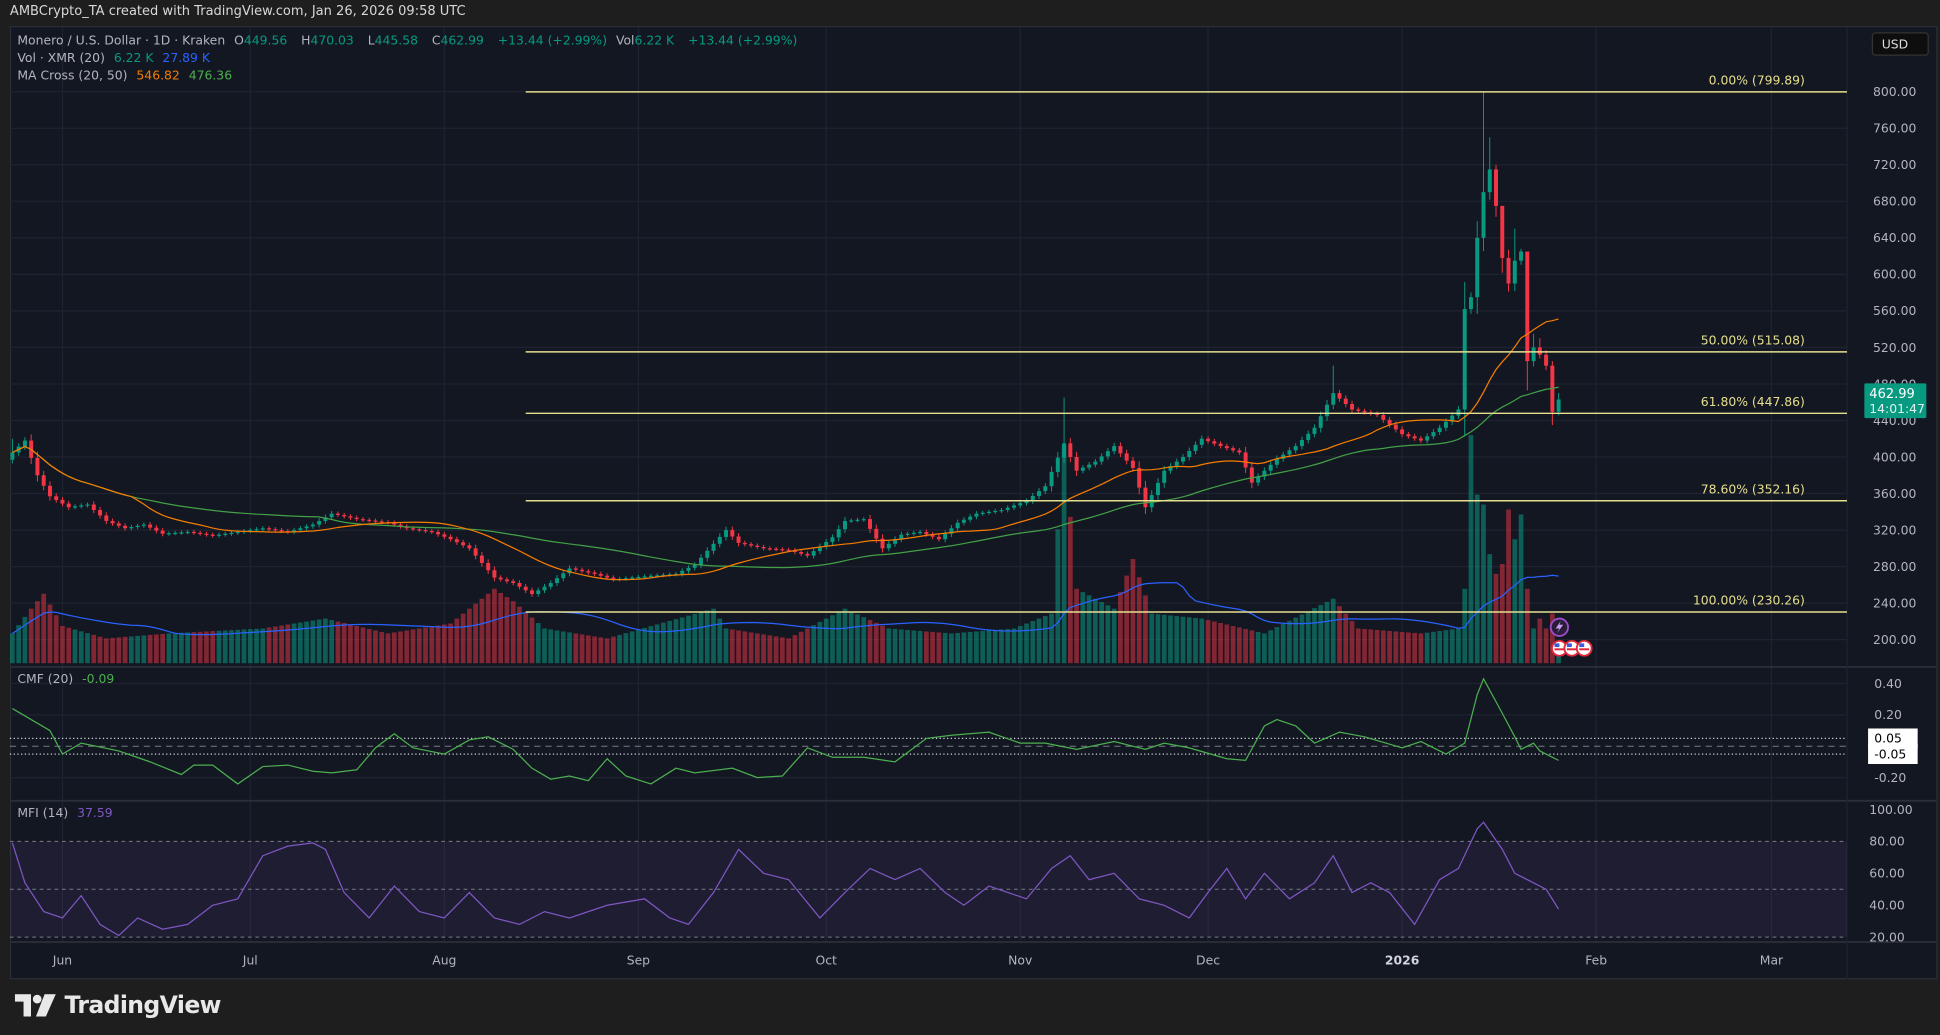 Image resolution: width=1940 pixels, height=1035 pixels. What do you see at coordinates (1020, 959) in the screenshot?
I see `time-axis-label: Nov` at bounding box center [1020, 959].